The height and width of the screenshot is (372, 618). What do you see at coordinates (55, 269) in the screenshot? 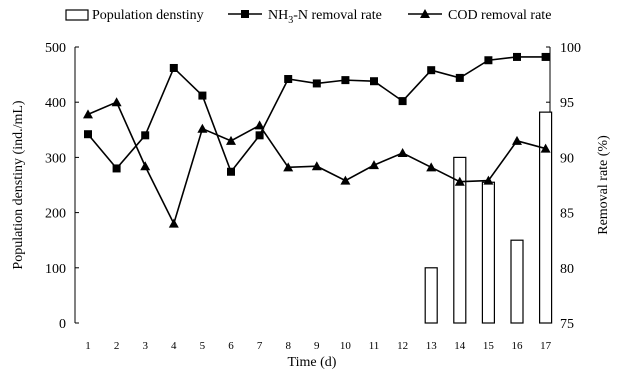
I see `left-tick-label: 100` at bounding box center [55, 269].